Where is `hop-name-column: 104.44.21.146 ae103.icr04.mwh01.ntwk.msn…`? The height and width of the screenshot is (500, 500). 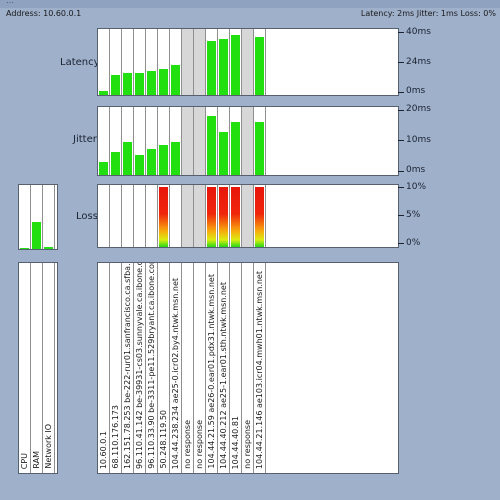 hop-name-column: 104.44.21.146 ae103.icr04.mwh01.ntwk.msn… is located at coordinates (260, 368).